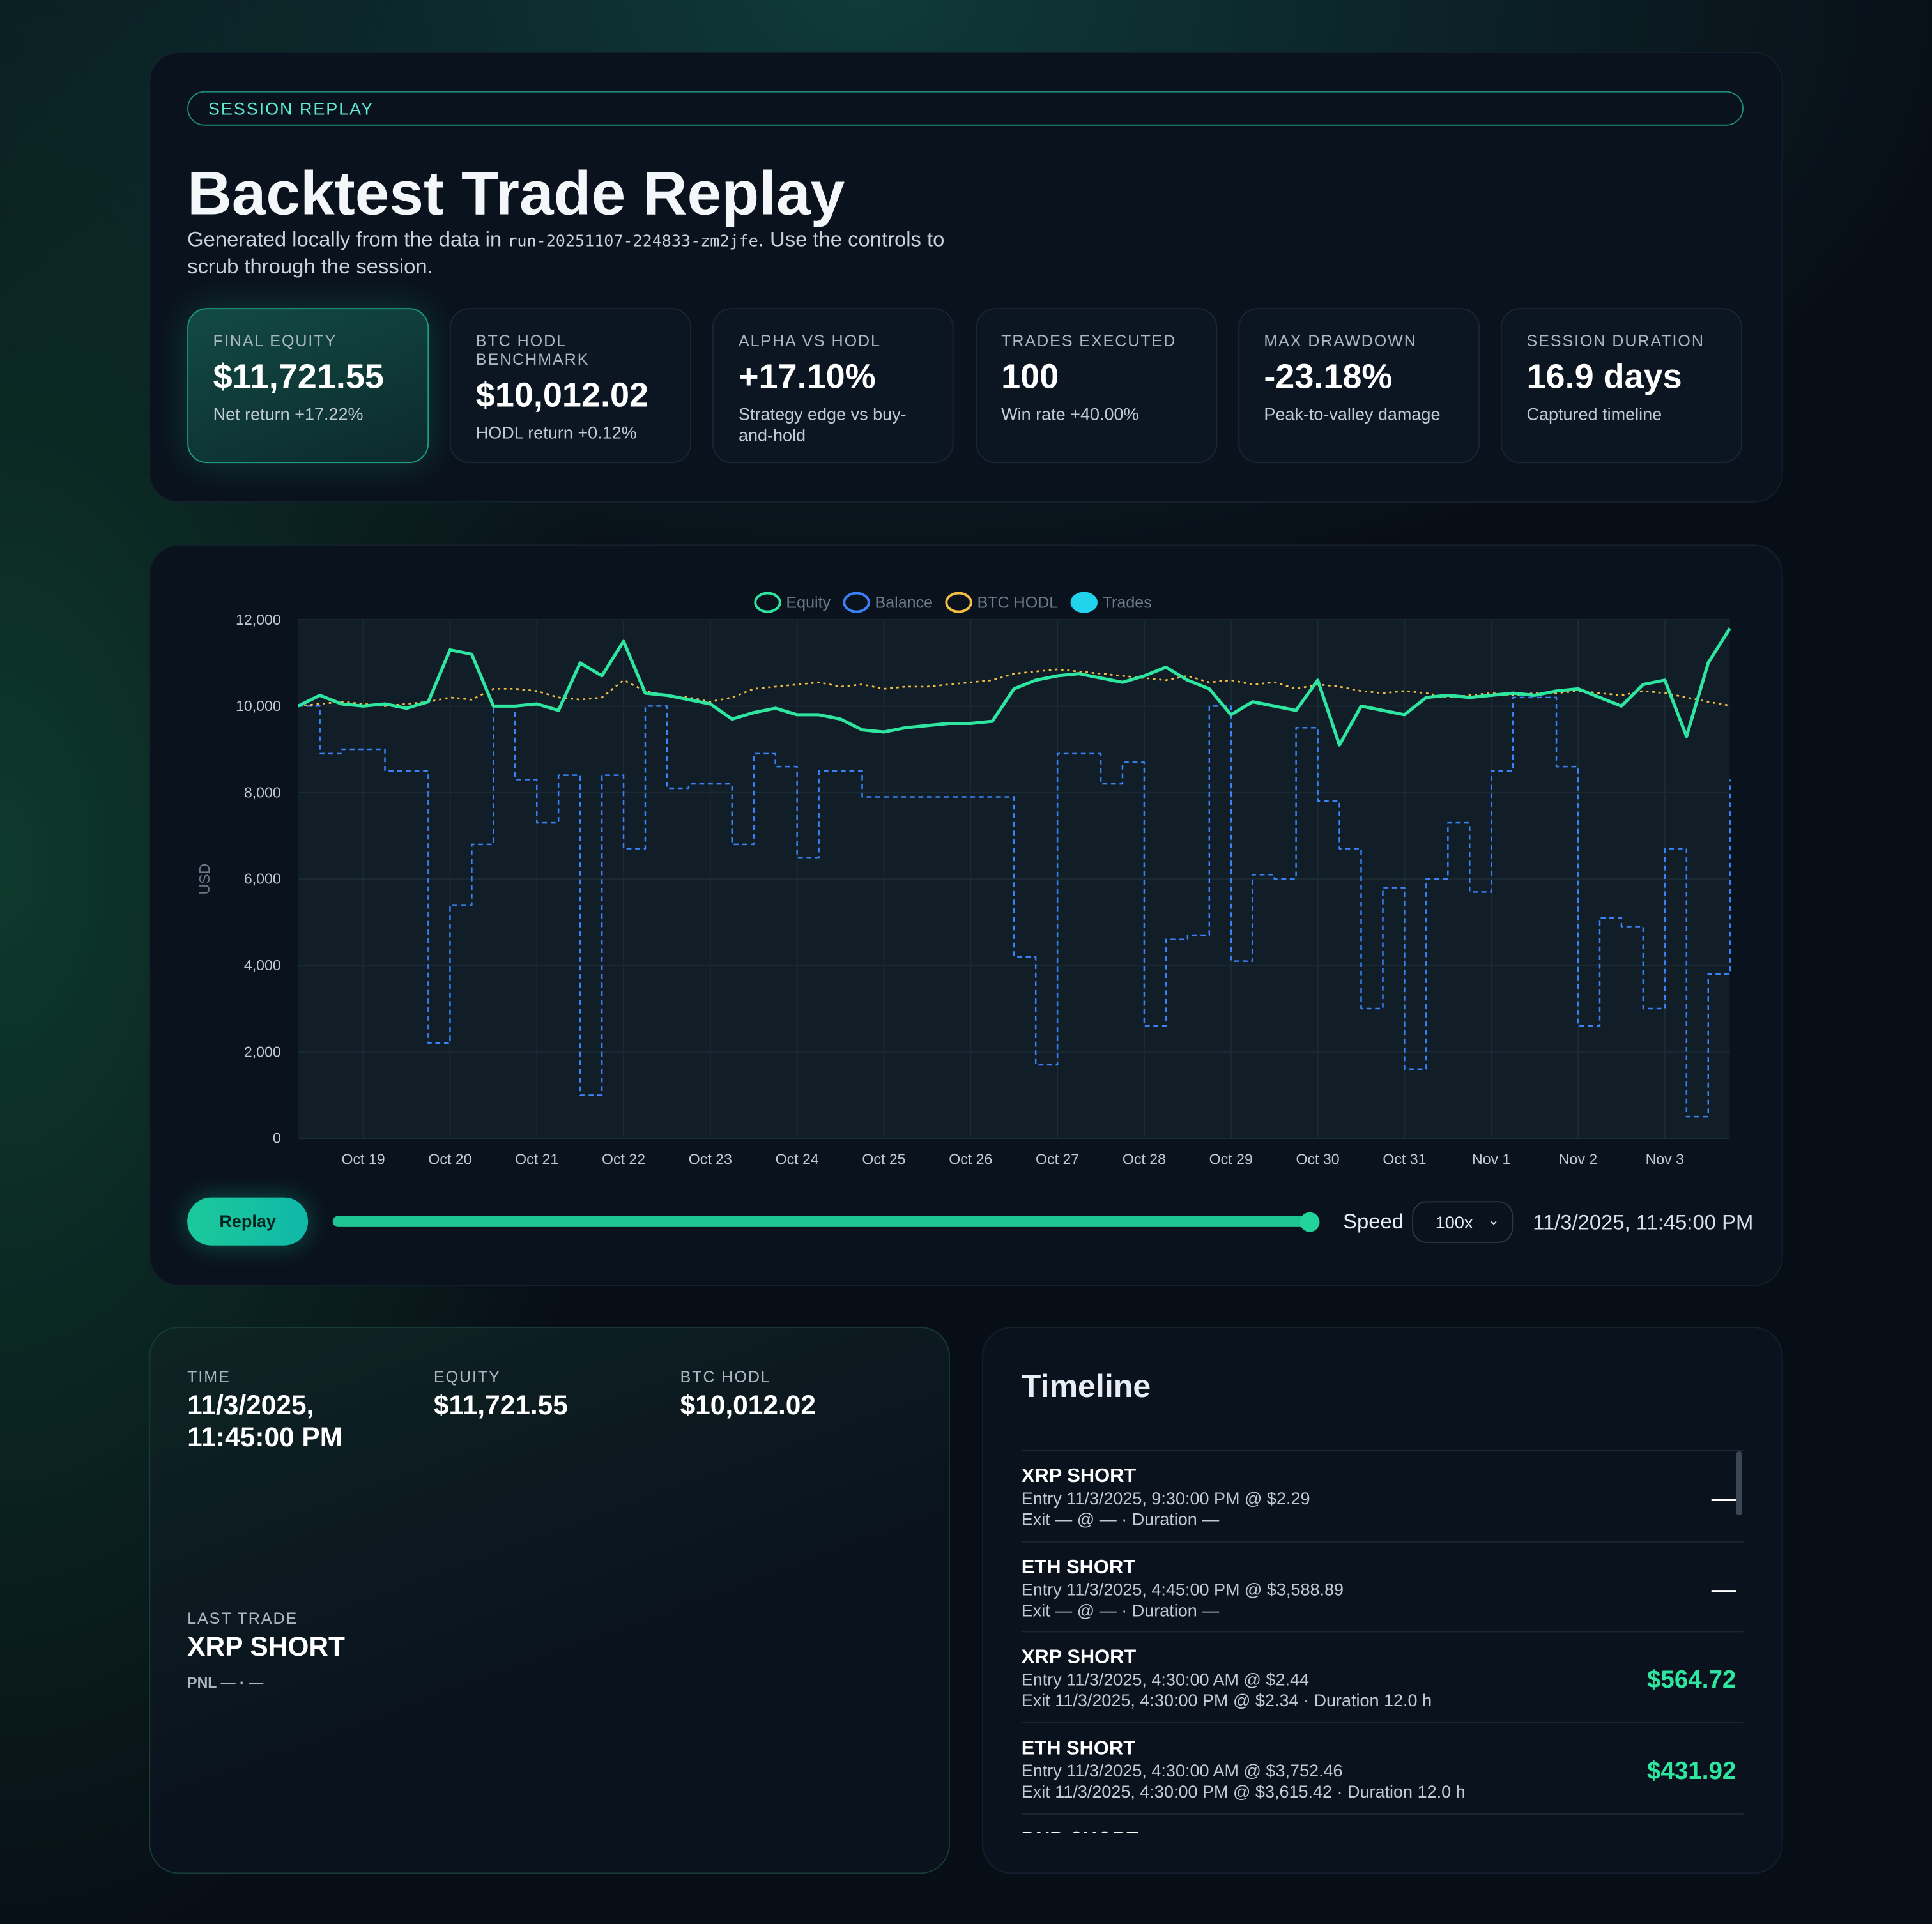  I want to click on stat-value: -23.18%, so click(1328, 376).